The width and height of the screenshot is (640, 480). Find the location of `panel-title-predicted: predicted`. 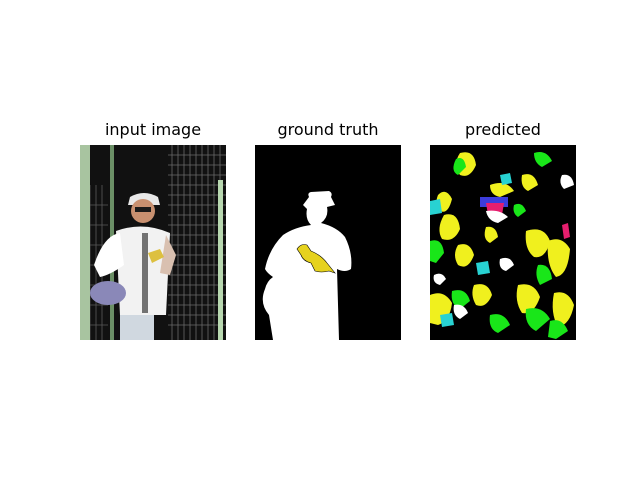

panel-title-predicted: predicted is located at coordinates (503, 129).